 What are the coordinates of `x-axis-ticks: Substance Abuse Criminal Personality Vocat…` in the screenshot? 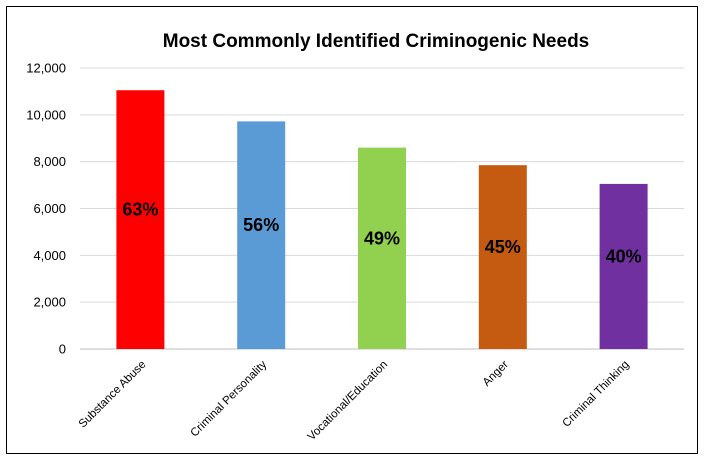 It's located at (354, 400).